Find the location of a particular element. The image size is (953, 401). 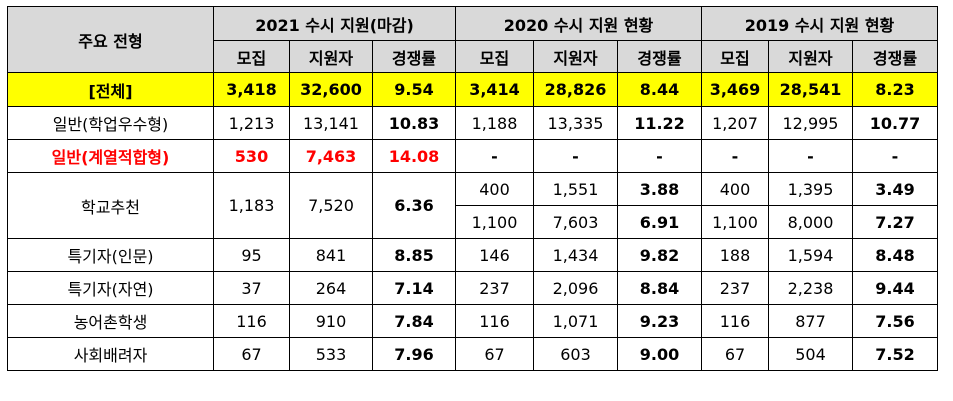

cell-rate: 7.27 is located at coordinates (895, 222).